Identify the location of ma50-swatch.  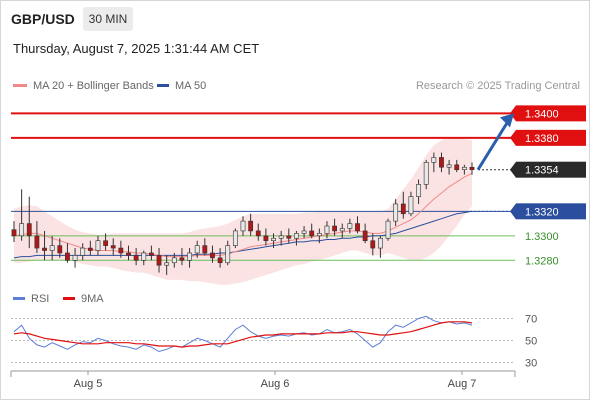
(163, 85).